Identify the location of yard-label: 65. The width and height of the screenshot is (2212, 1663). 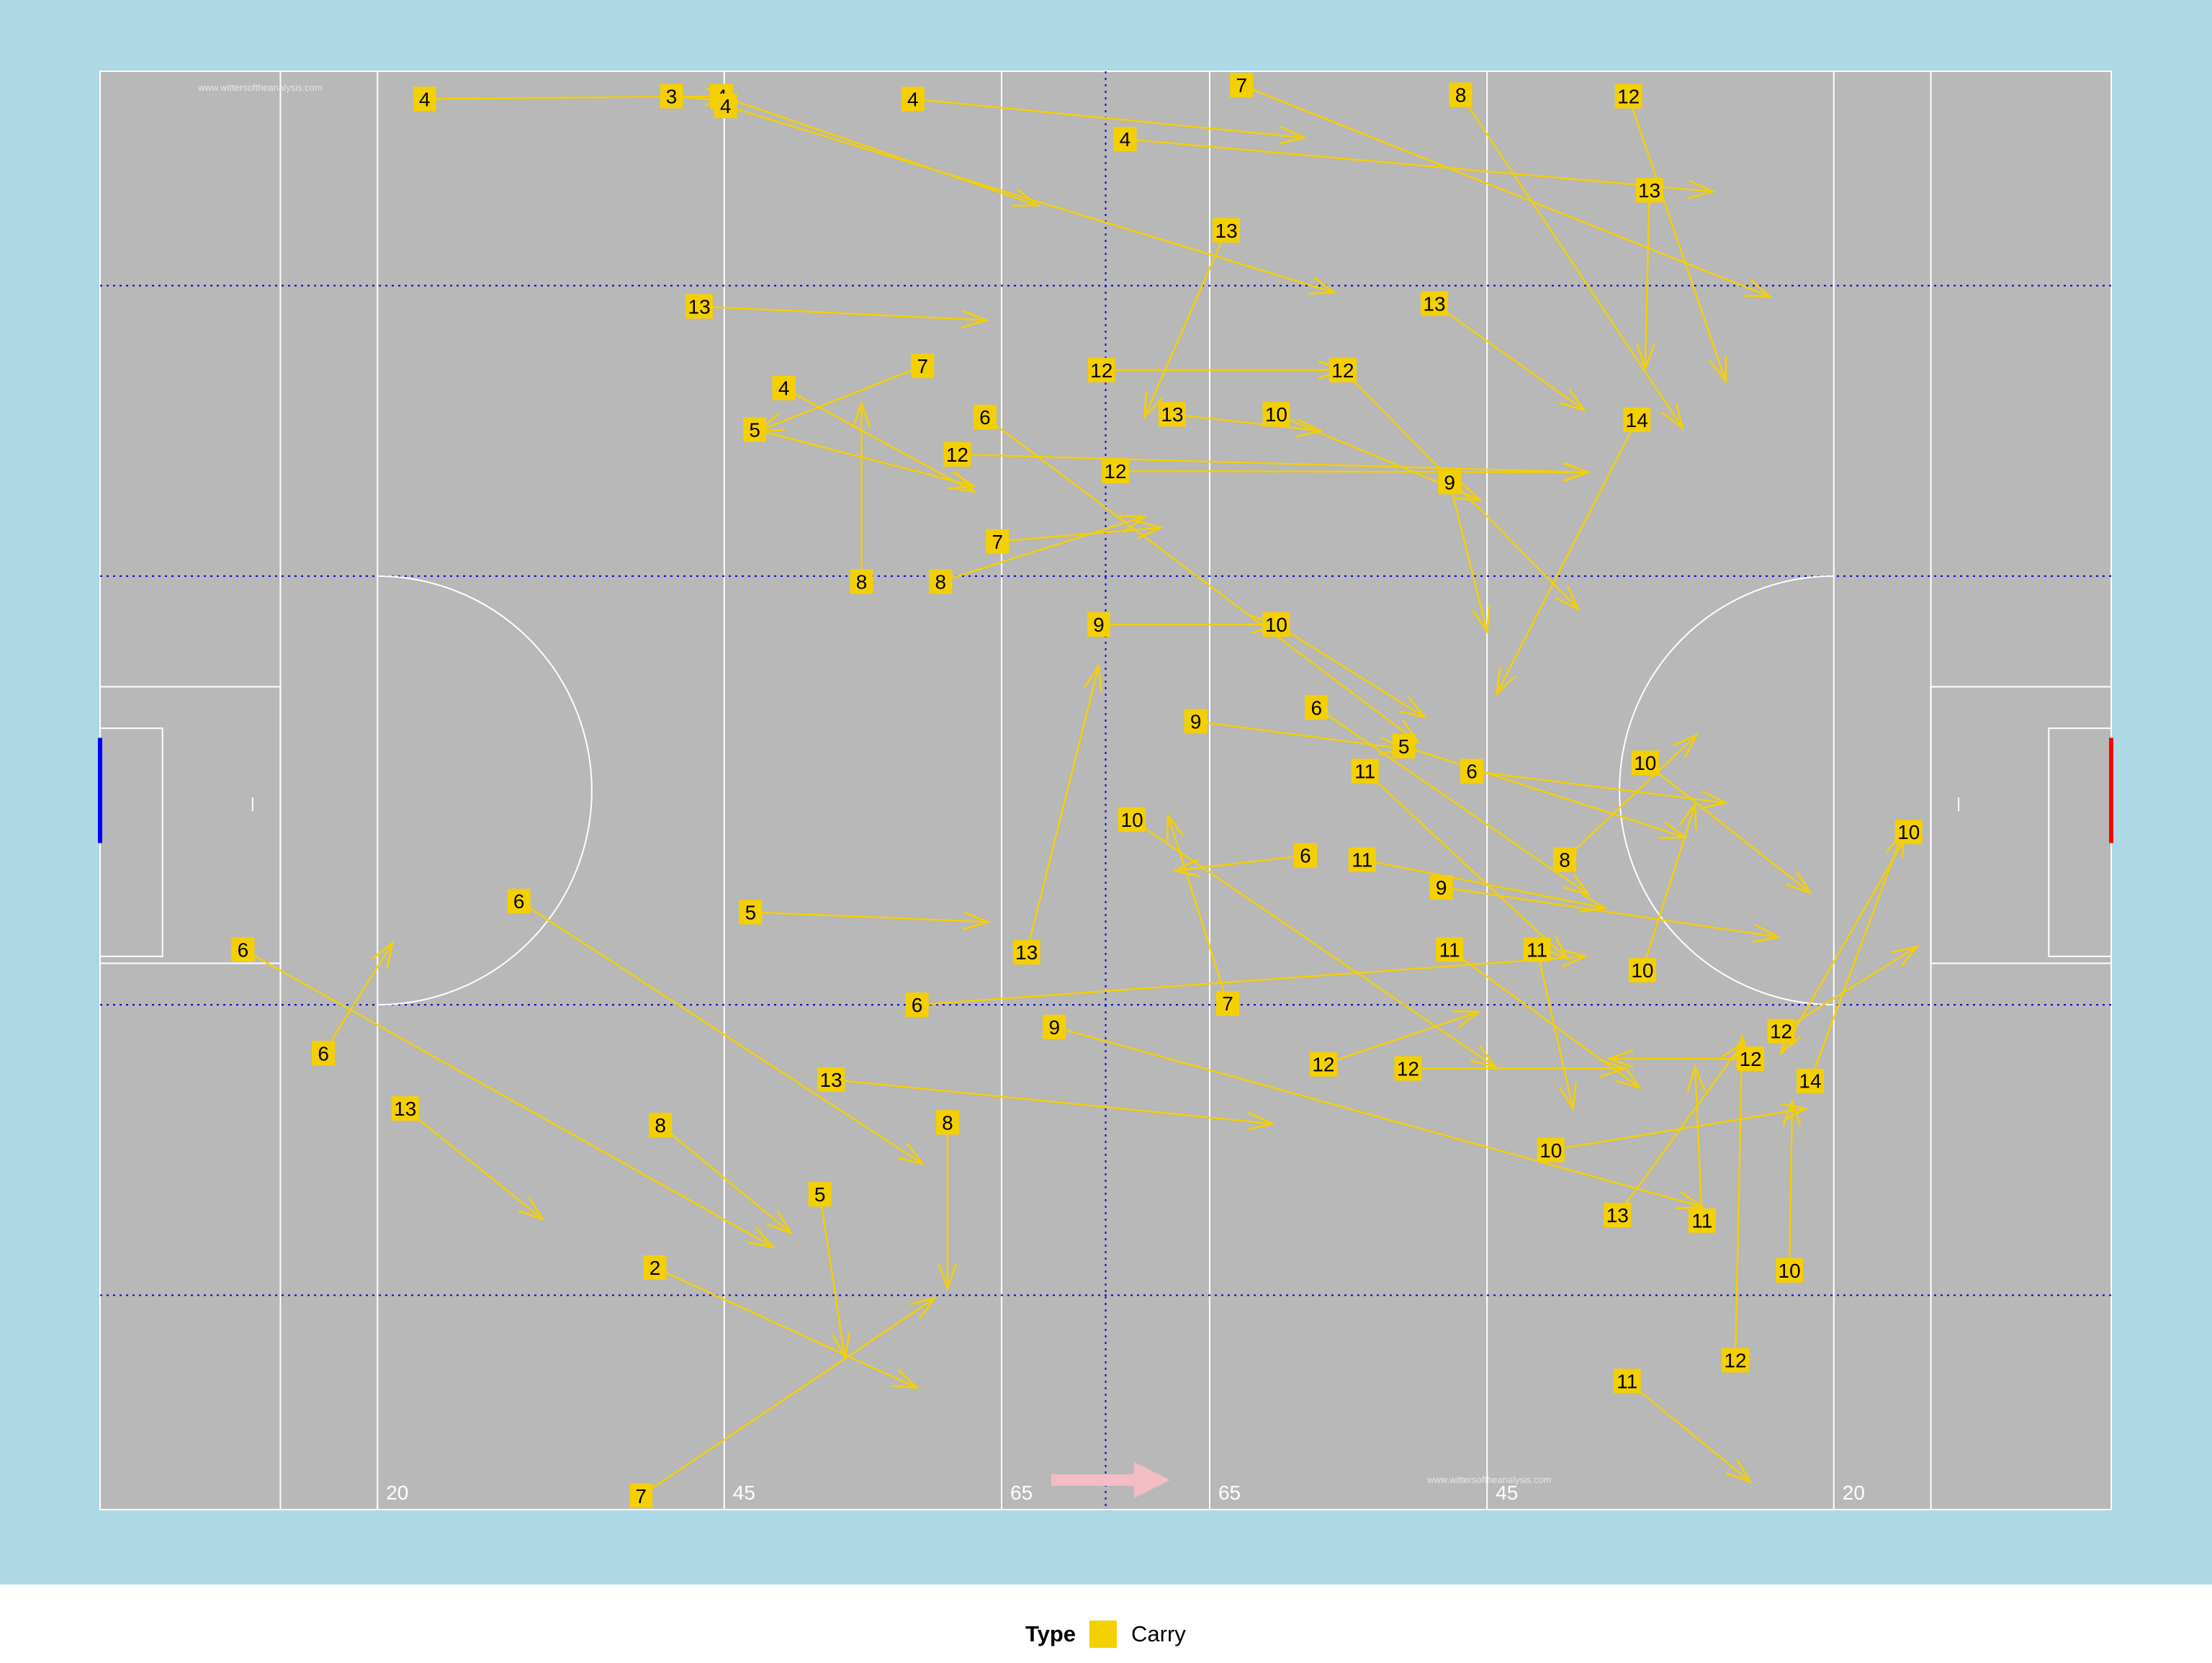
(1229, 1493).